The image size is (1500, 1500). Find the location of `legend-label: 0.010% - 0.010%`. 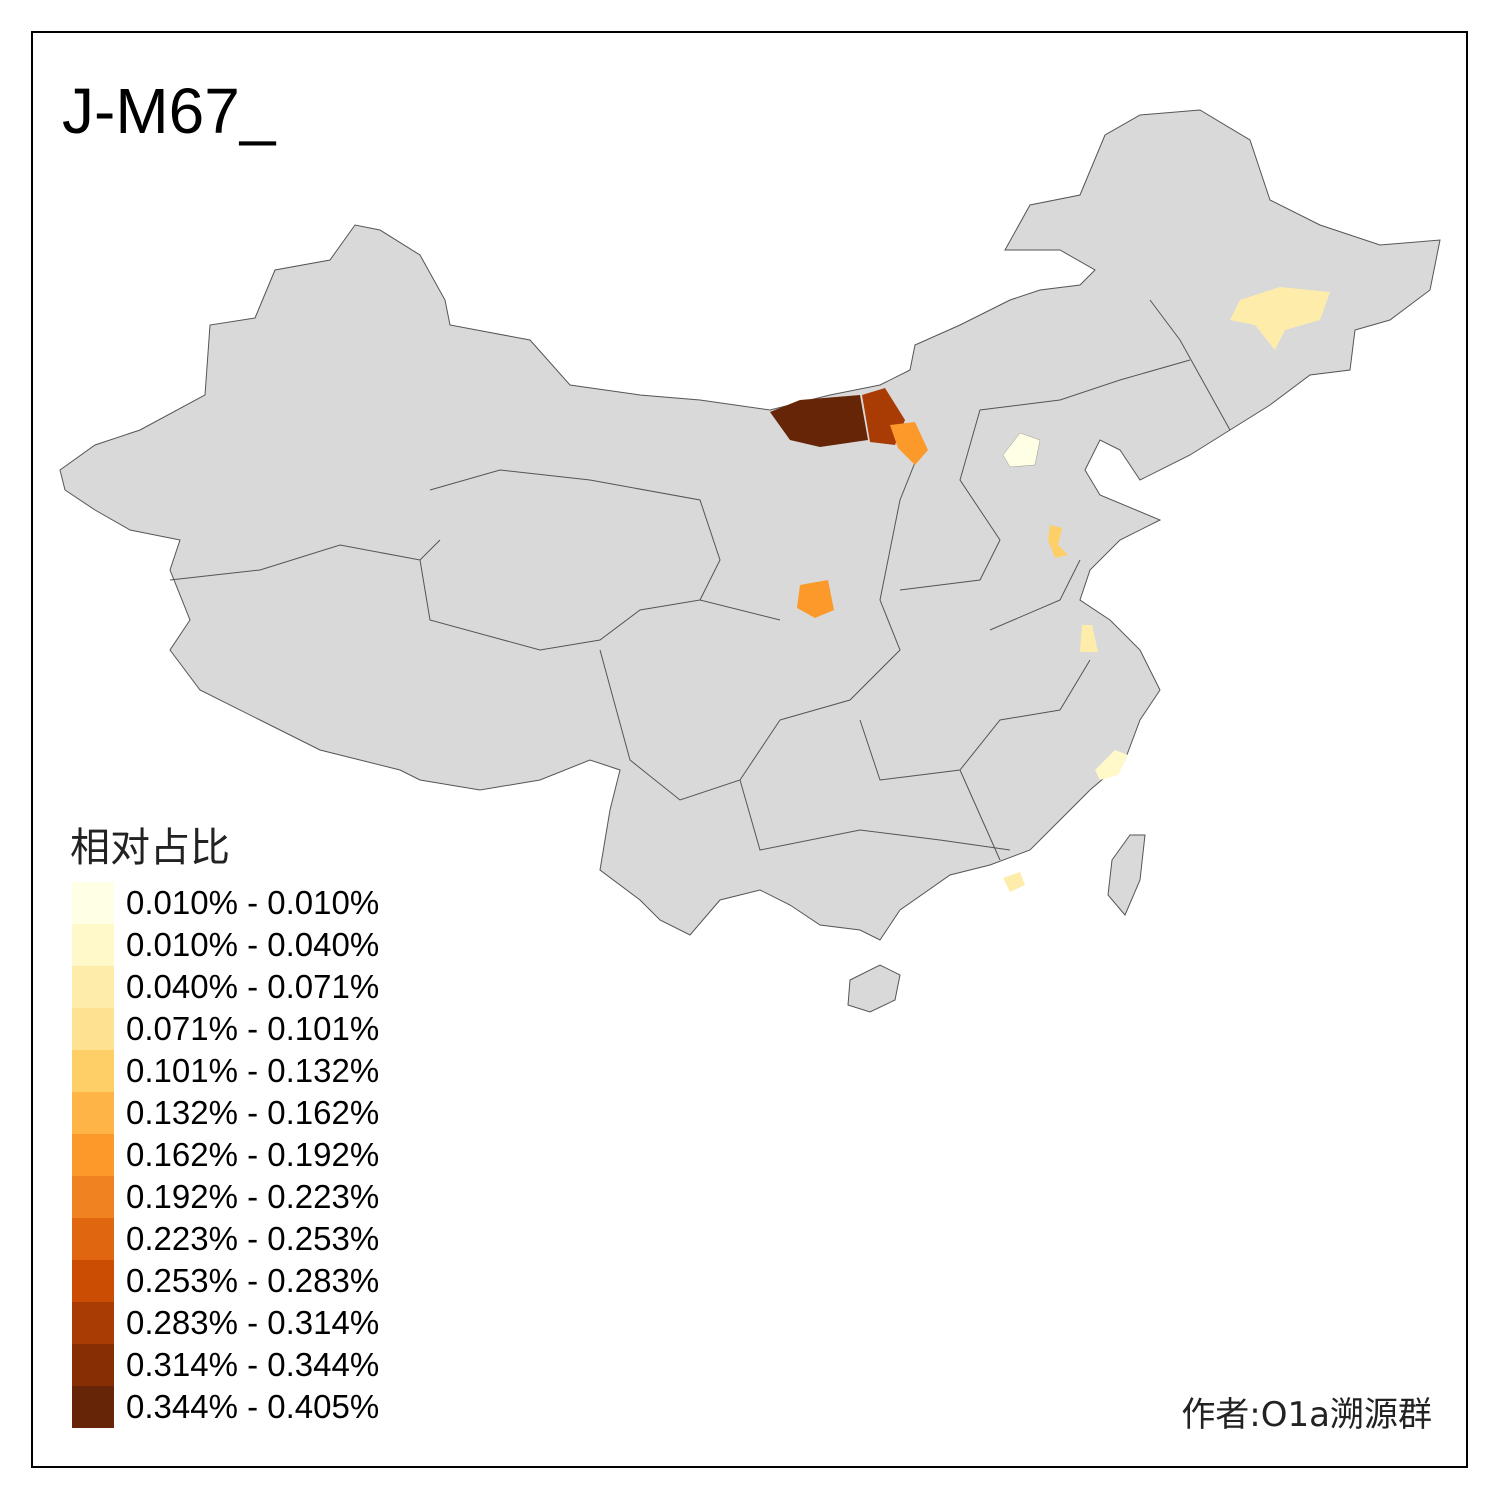

legend-label: 0.010% - 0.010% is located at coordinates (253, 902).